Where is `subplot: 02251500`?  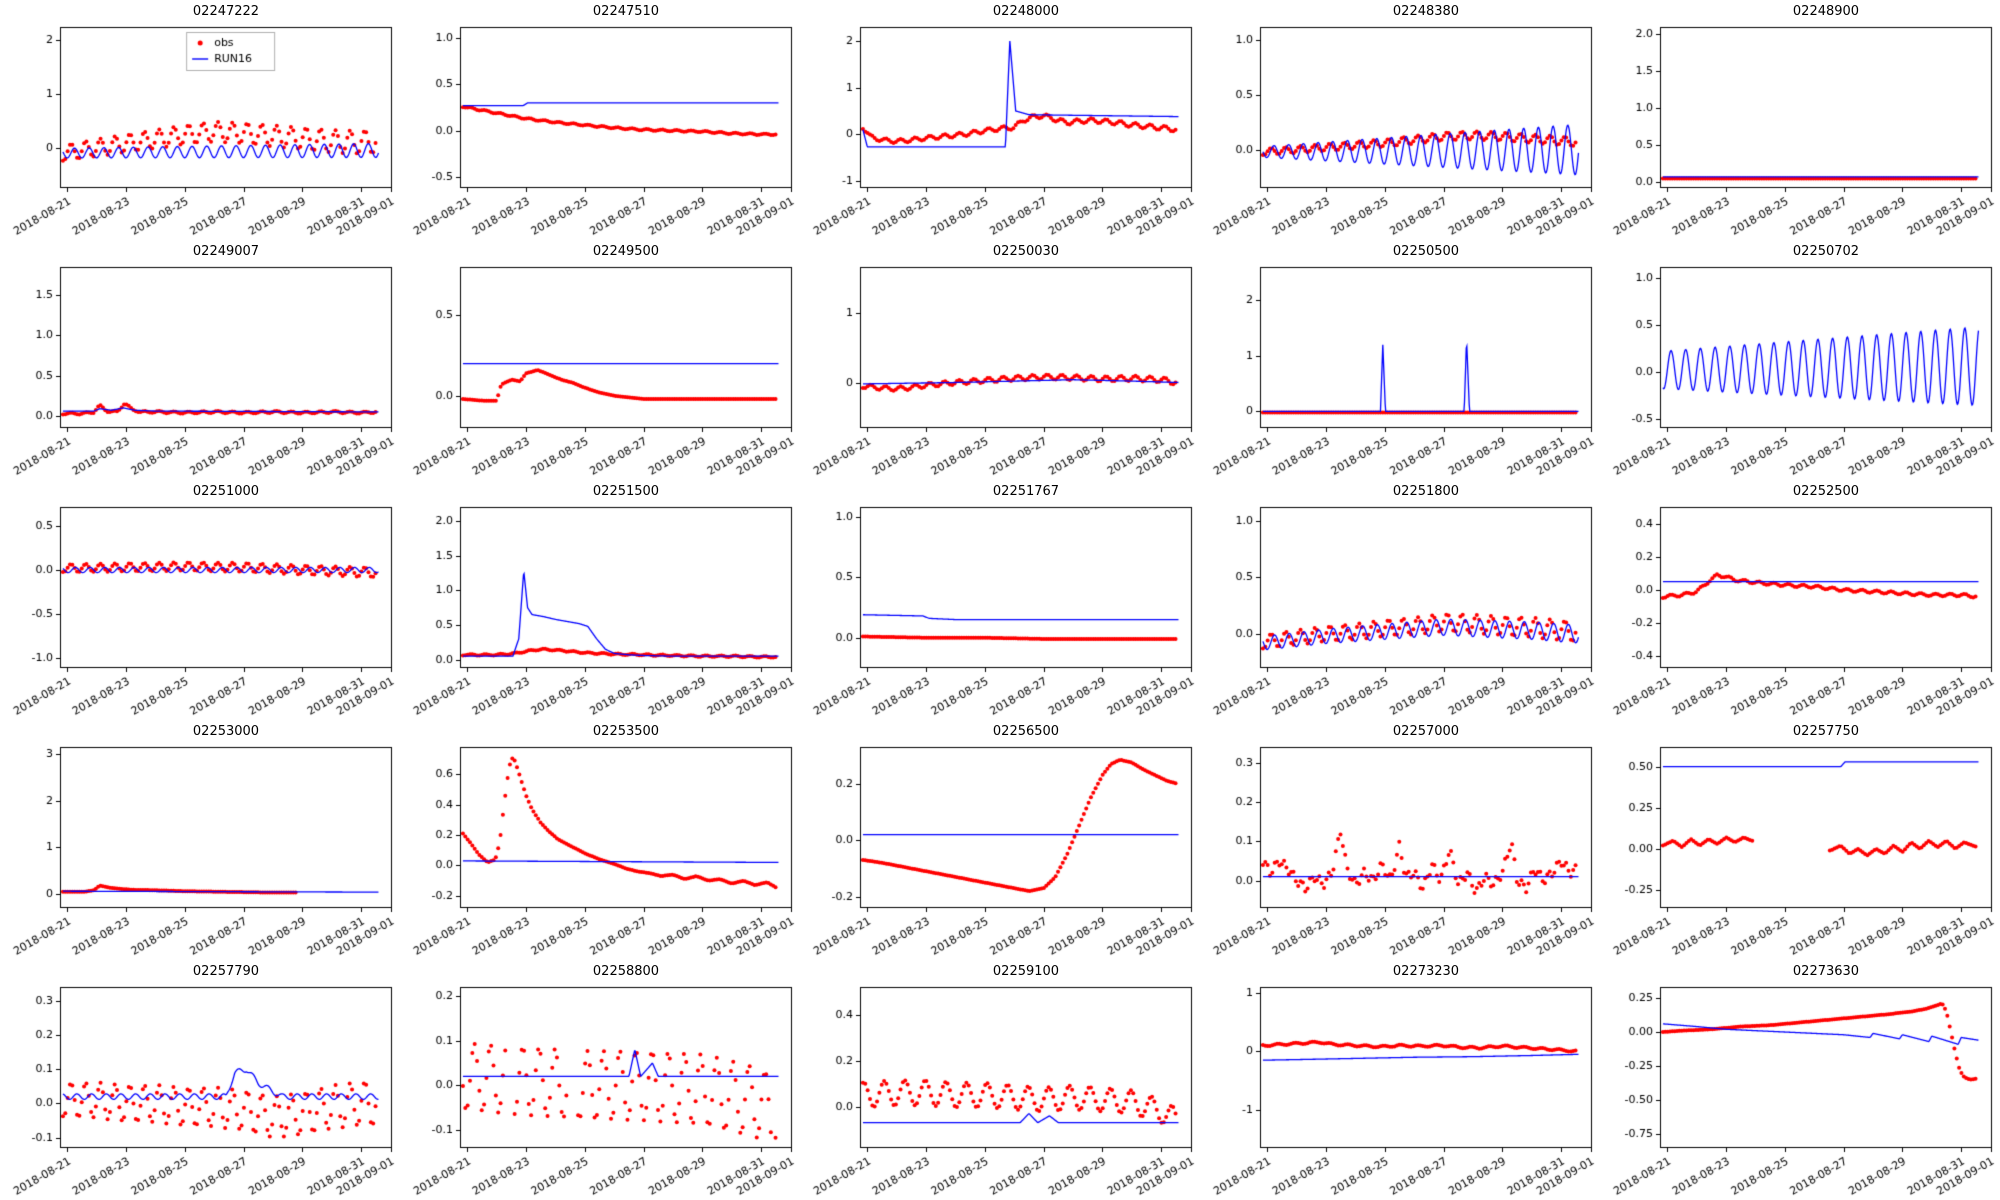
subplot: 02251500 is located at coordinates (600, 600).